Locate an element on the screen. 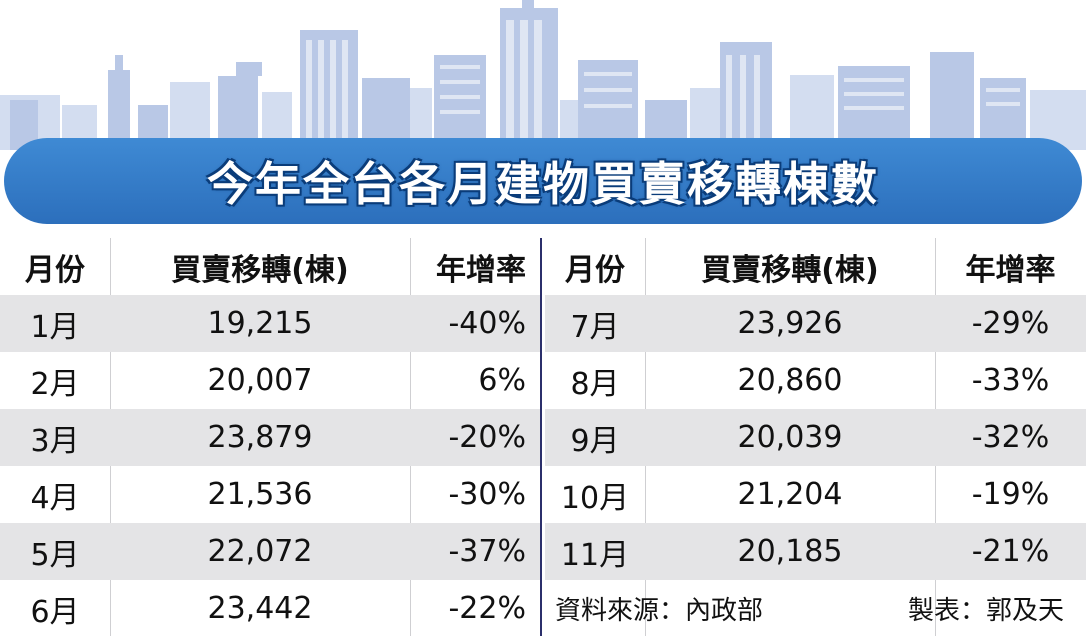  table-row: 1月 19,215 -40% is located at coordinates (270, 323).